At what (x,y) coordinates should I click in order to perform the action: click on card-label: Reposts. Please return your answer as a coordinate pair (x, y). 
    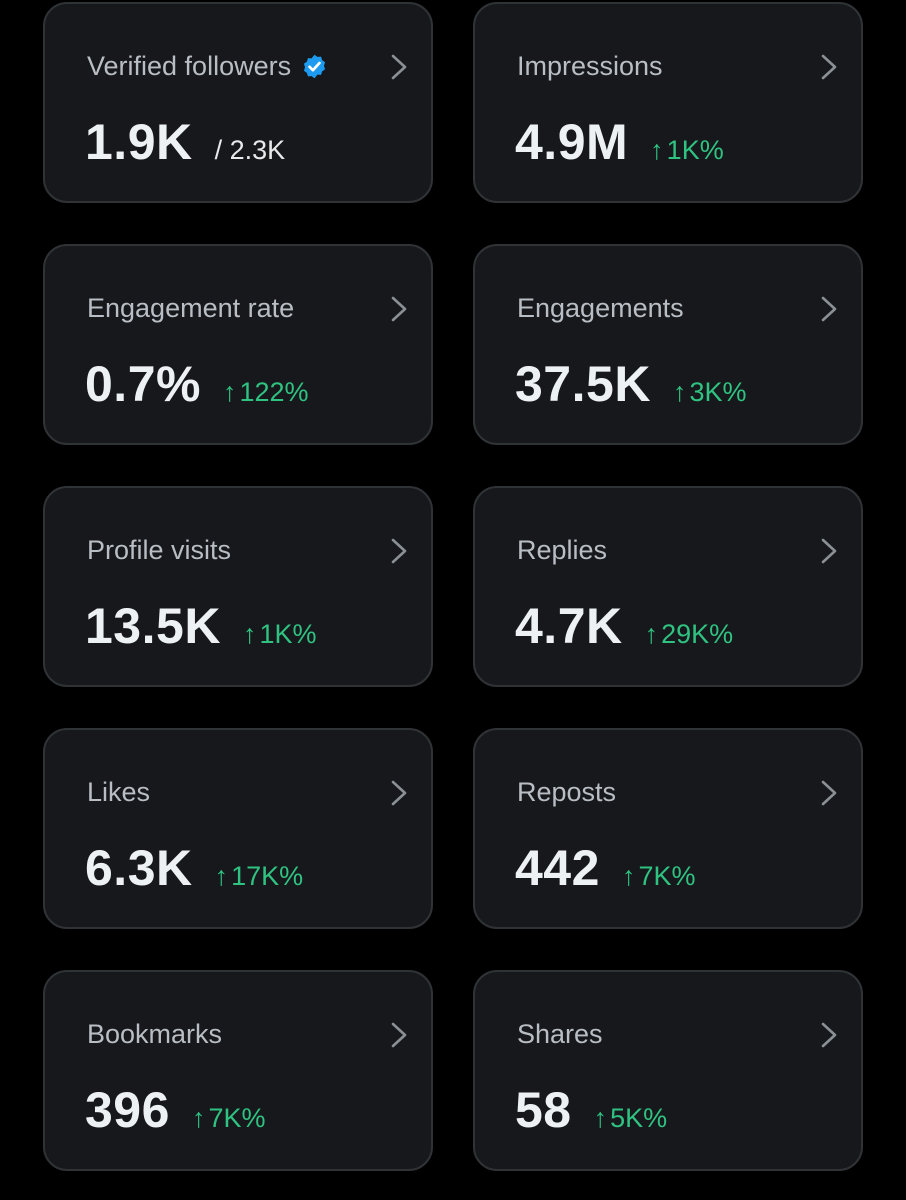
    Looking at the image, I should click on (567, 792).